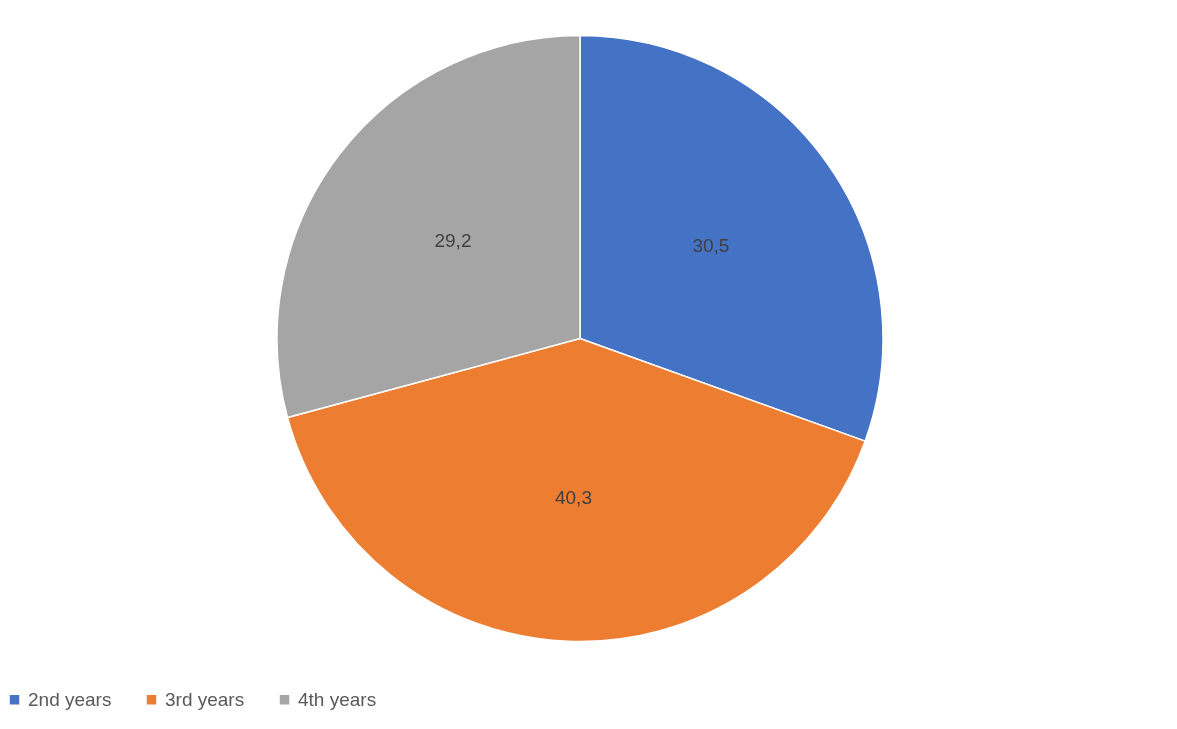  What do you see at coordinates (70, 699) in the screenshot?
I see `legend-label: 2nd years` at bounding box center [70, 699].